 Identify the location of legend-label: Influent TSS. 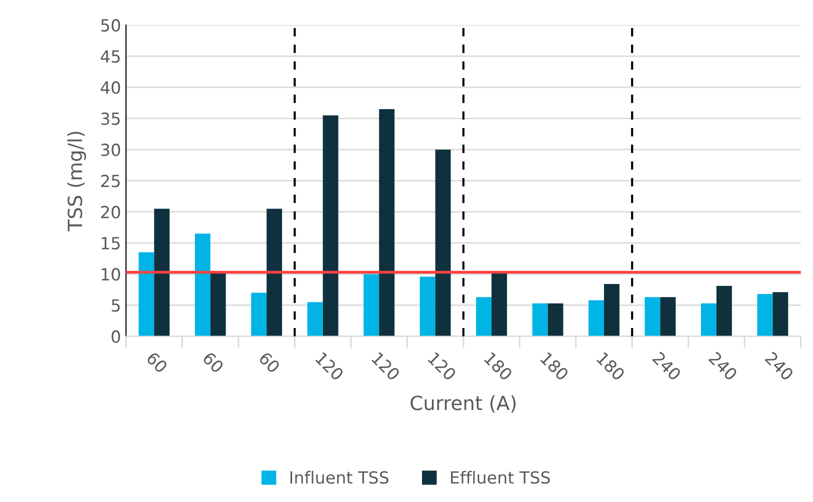
(339, 477).